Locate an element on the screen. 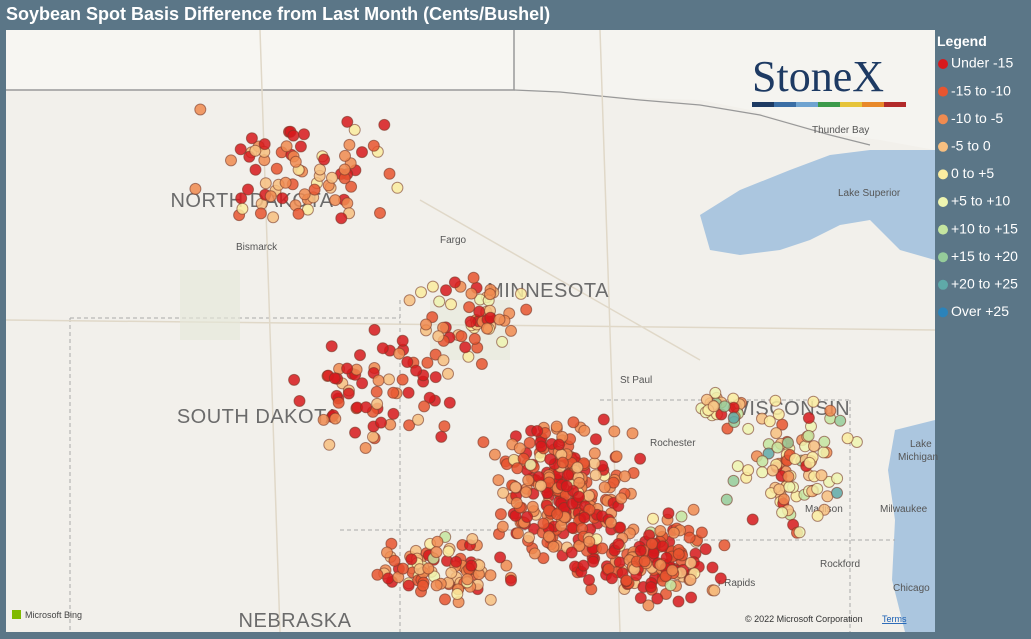 Image resolution: width=1031 pixels, height=639 pixels. terms-link: Terms is located at coordinates (894, 619).